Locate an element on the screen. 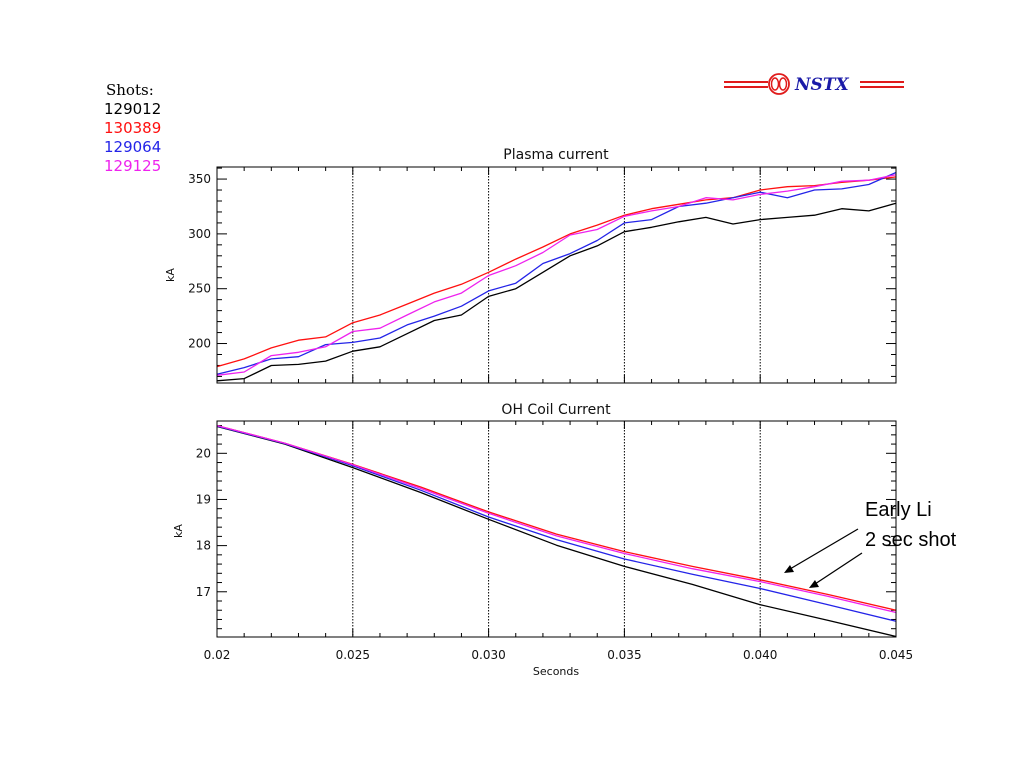 Image resolution: width=1024 pixels, height=768 pixels. shots-legend: Shots: 129012 130389 129064 129125 is located at coordinates (132, 128).